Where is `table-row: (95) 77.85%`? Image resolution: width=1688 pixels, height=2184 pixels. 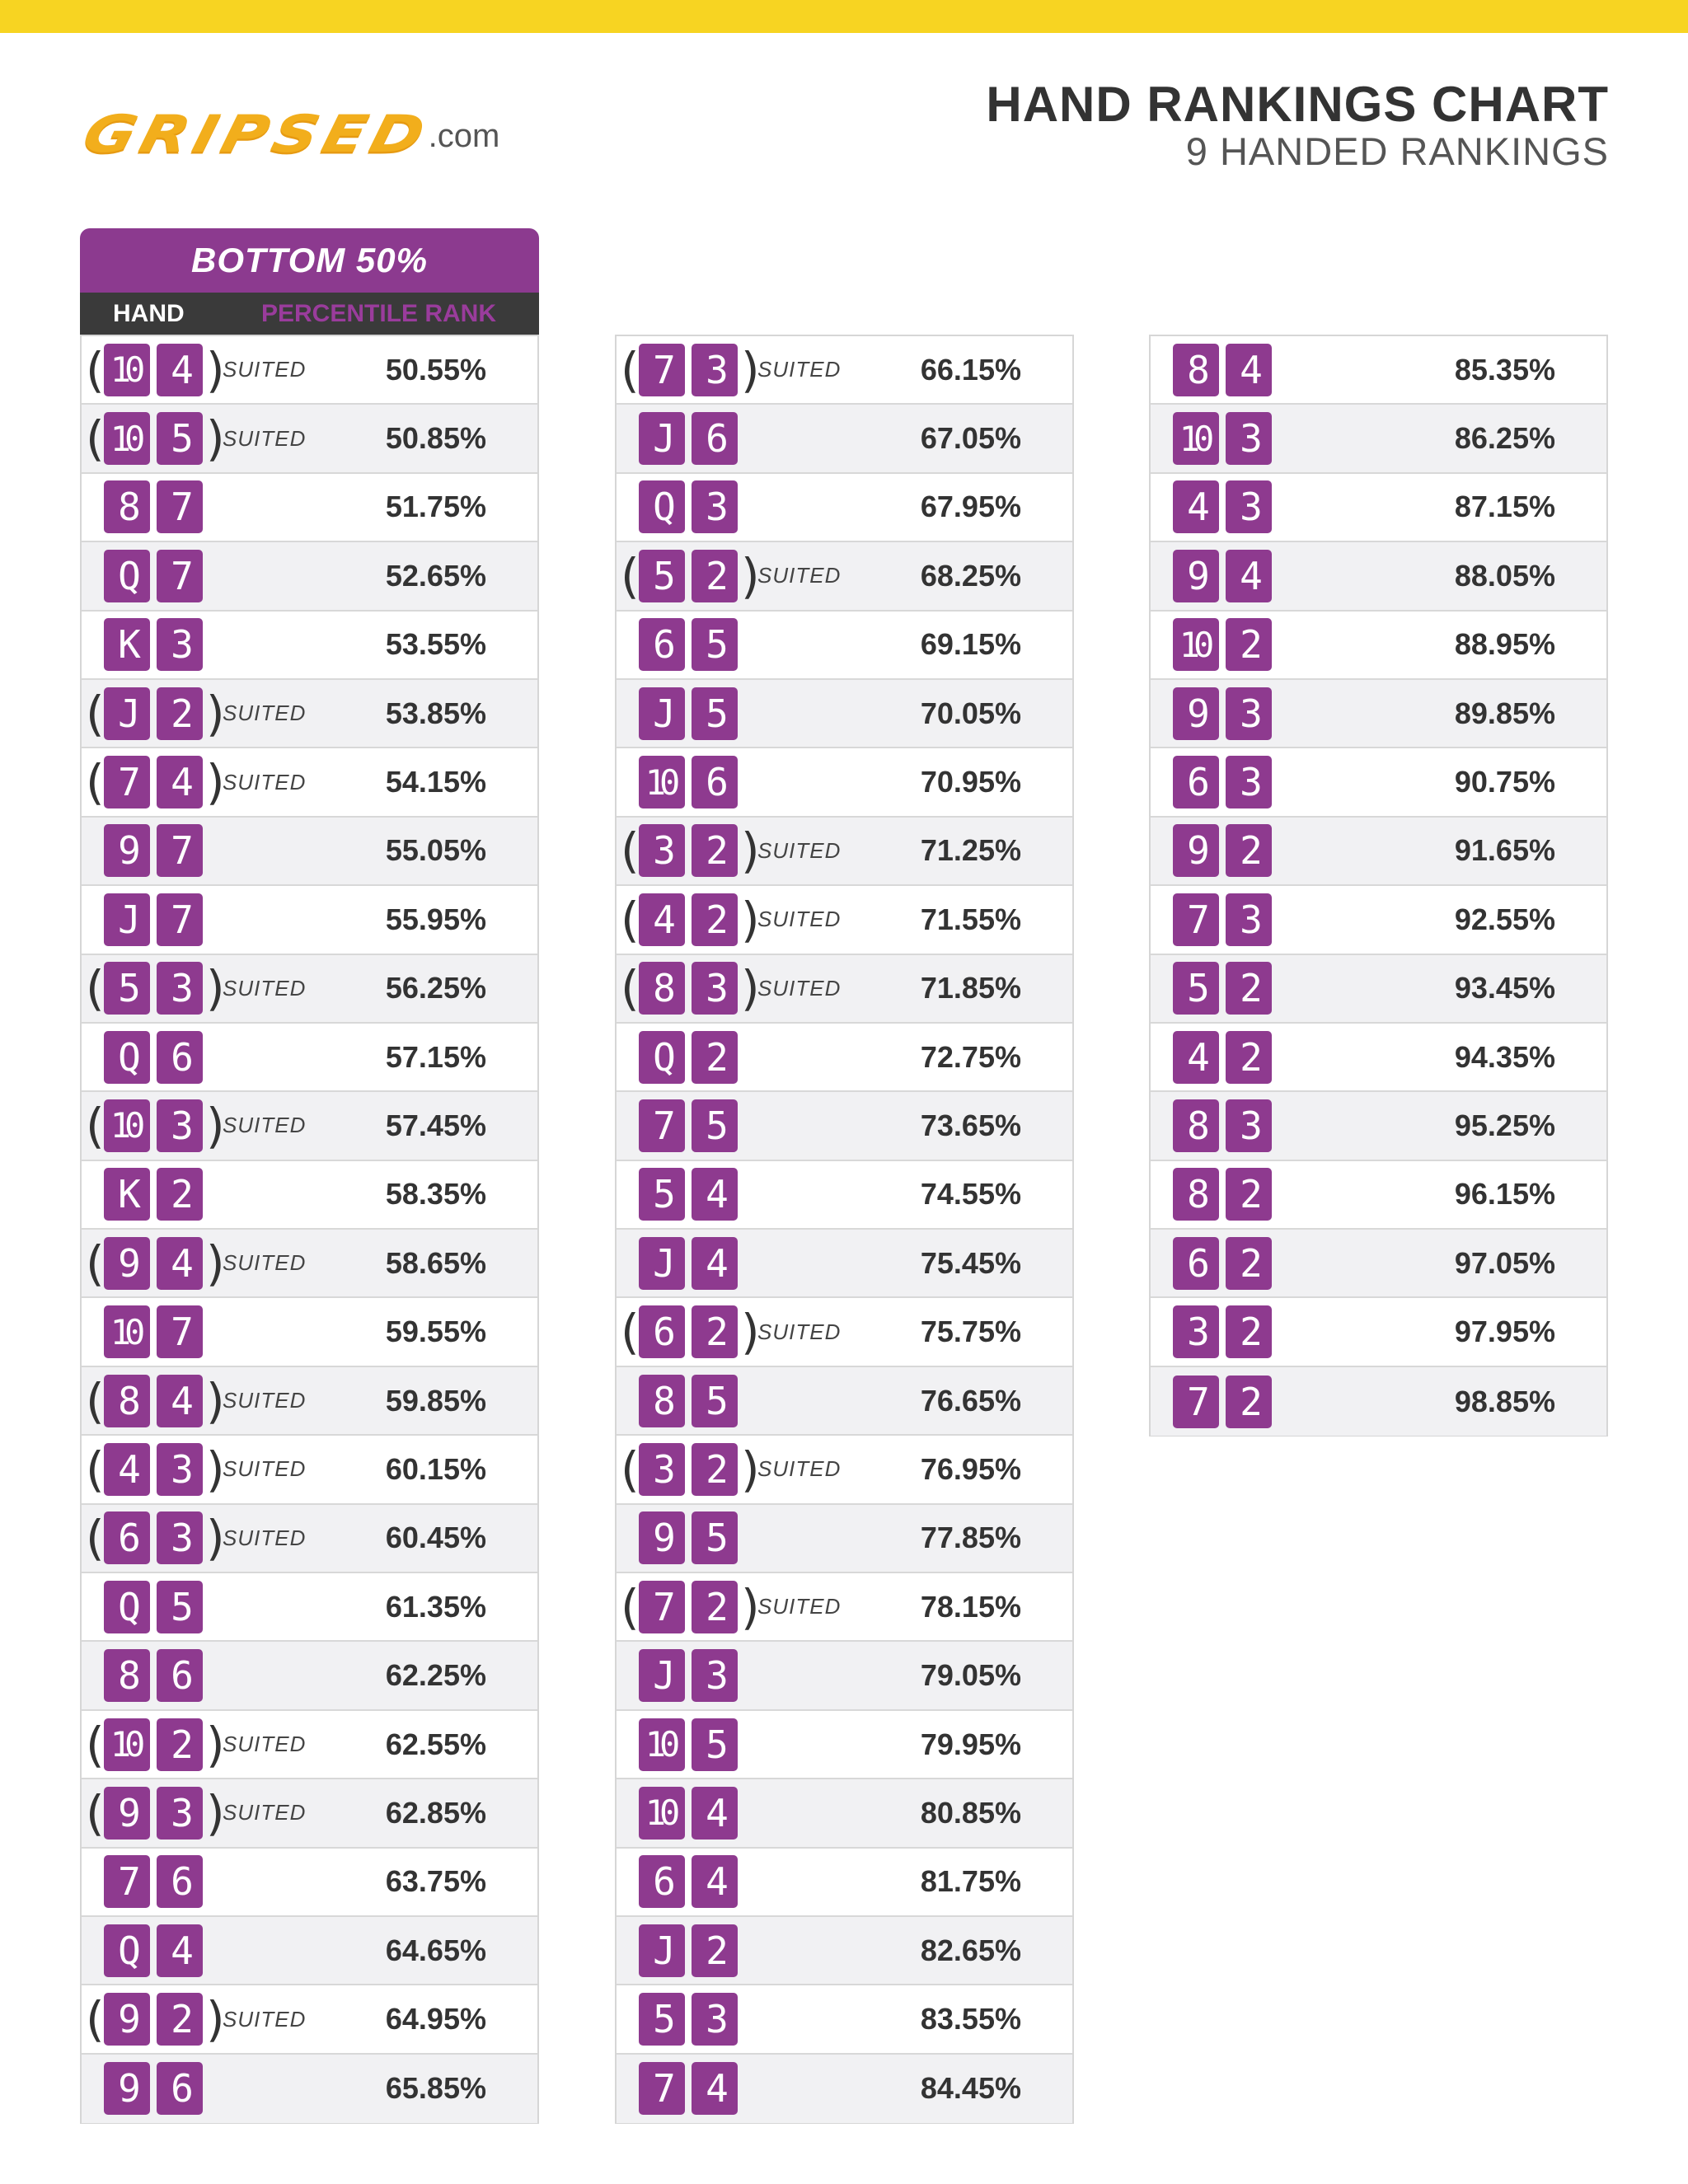
table-row: (95) 77.85% is located at coordinates (844, 1539).